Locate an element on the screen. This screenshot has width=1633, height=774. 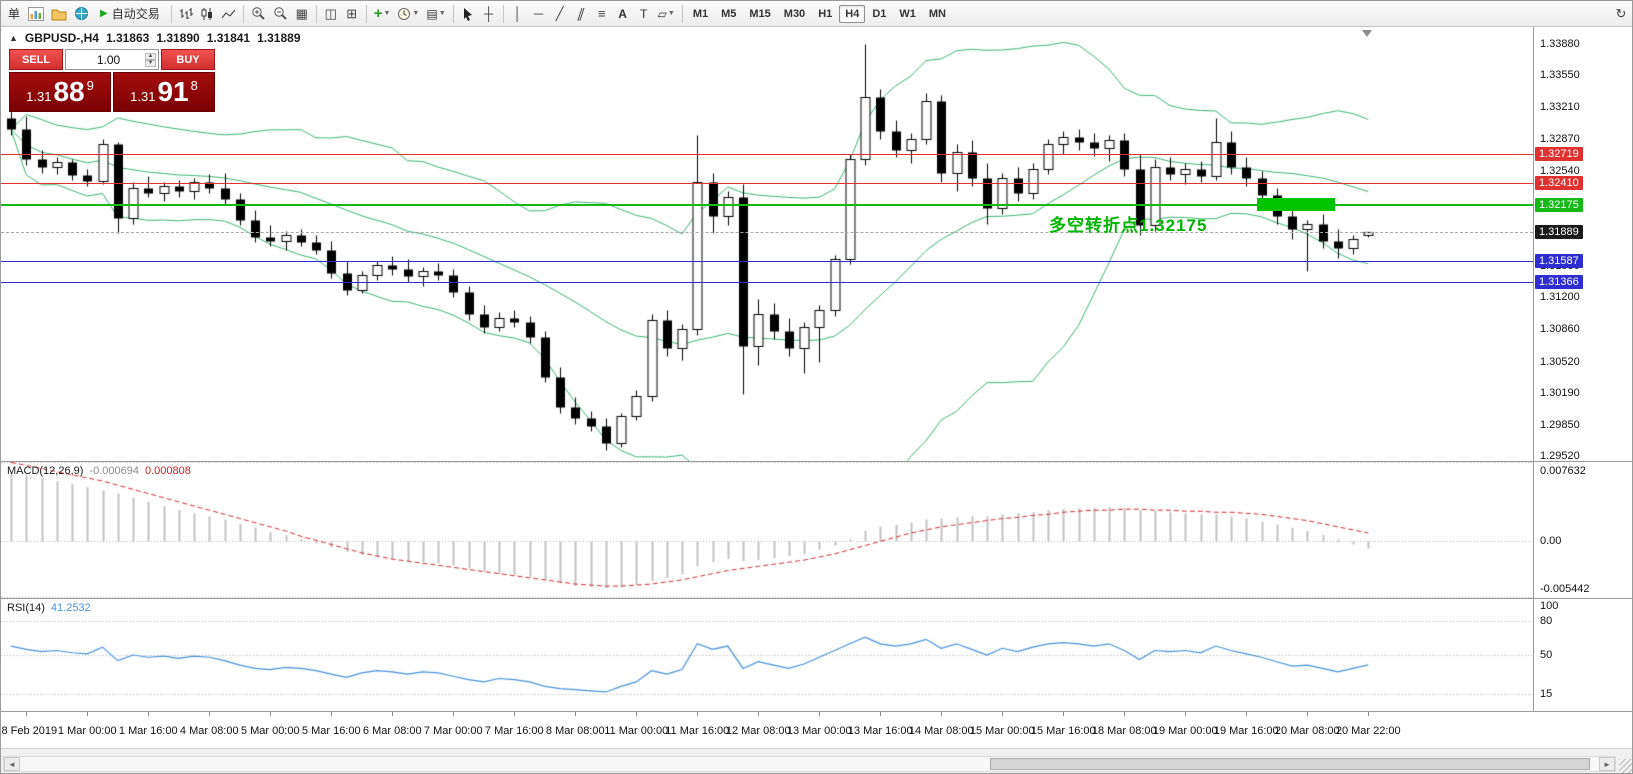
timeframe-h1: H1 is located at coordinates (825, 13).